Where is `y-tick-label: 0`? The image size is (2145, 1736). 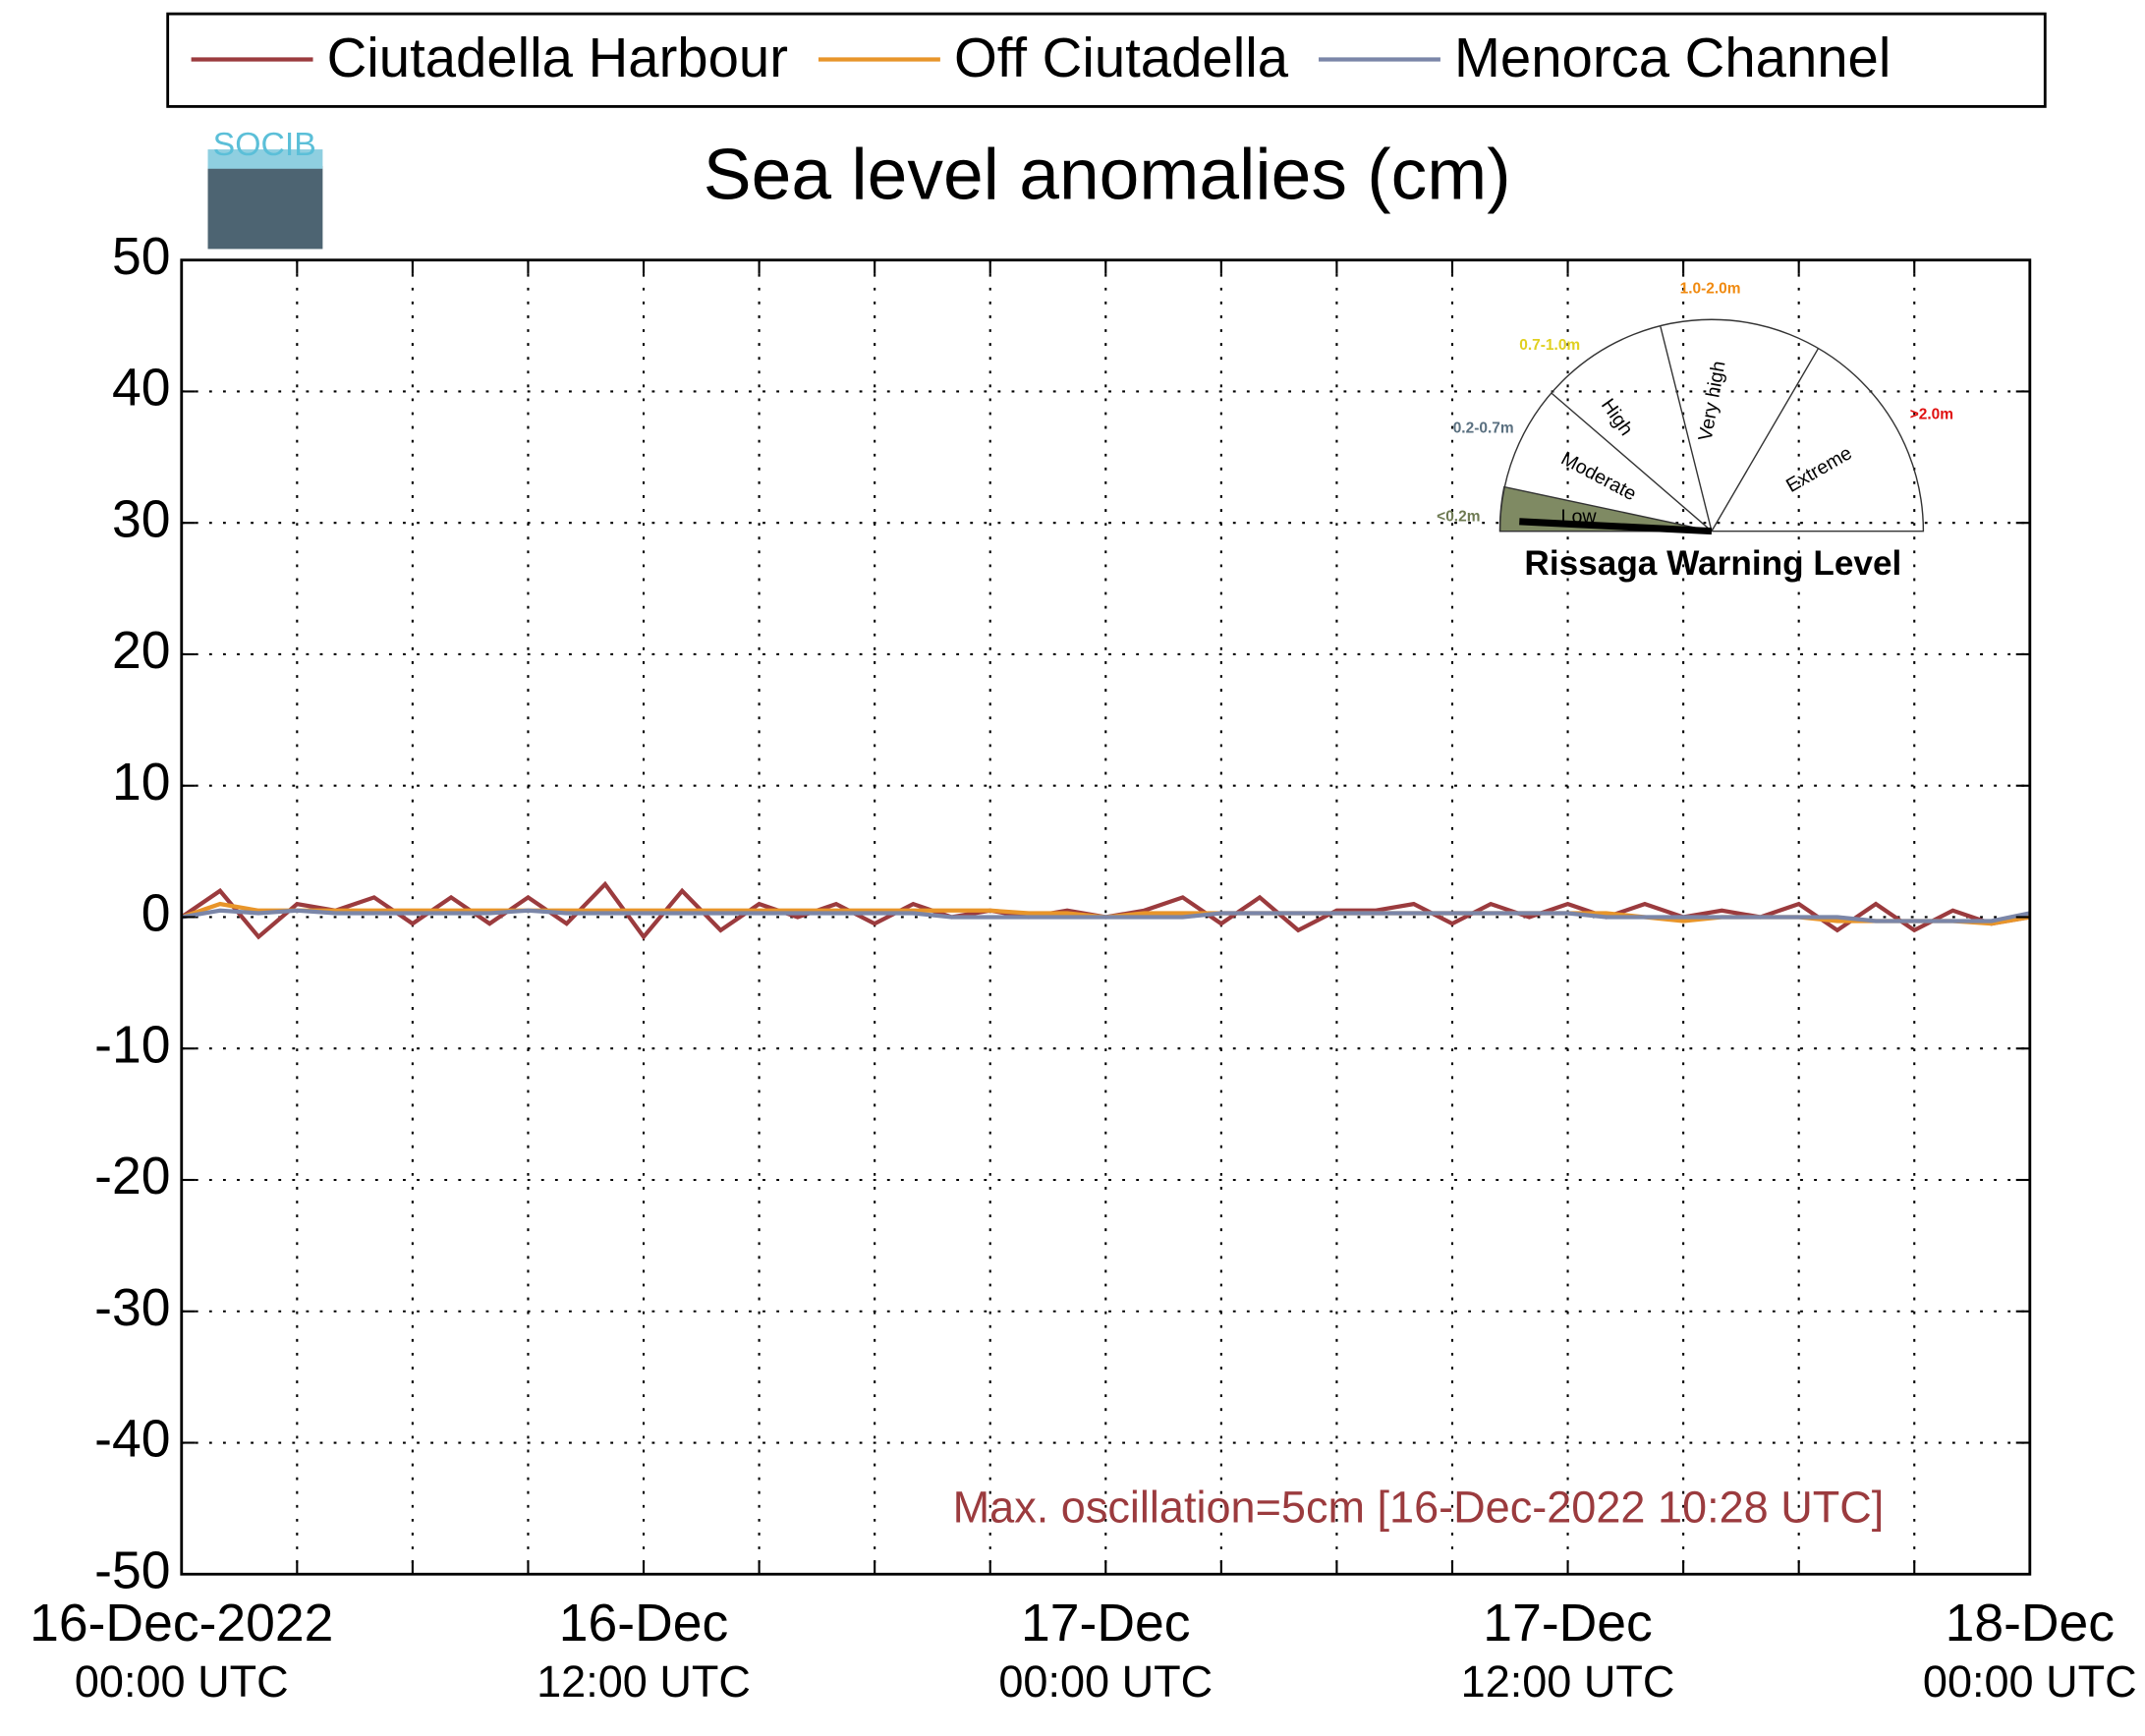 y-tick-label: 0 is located at coordinates (156, 914).